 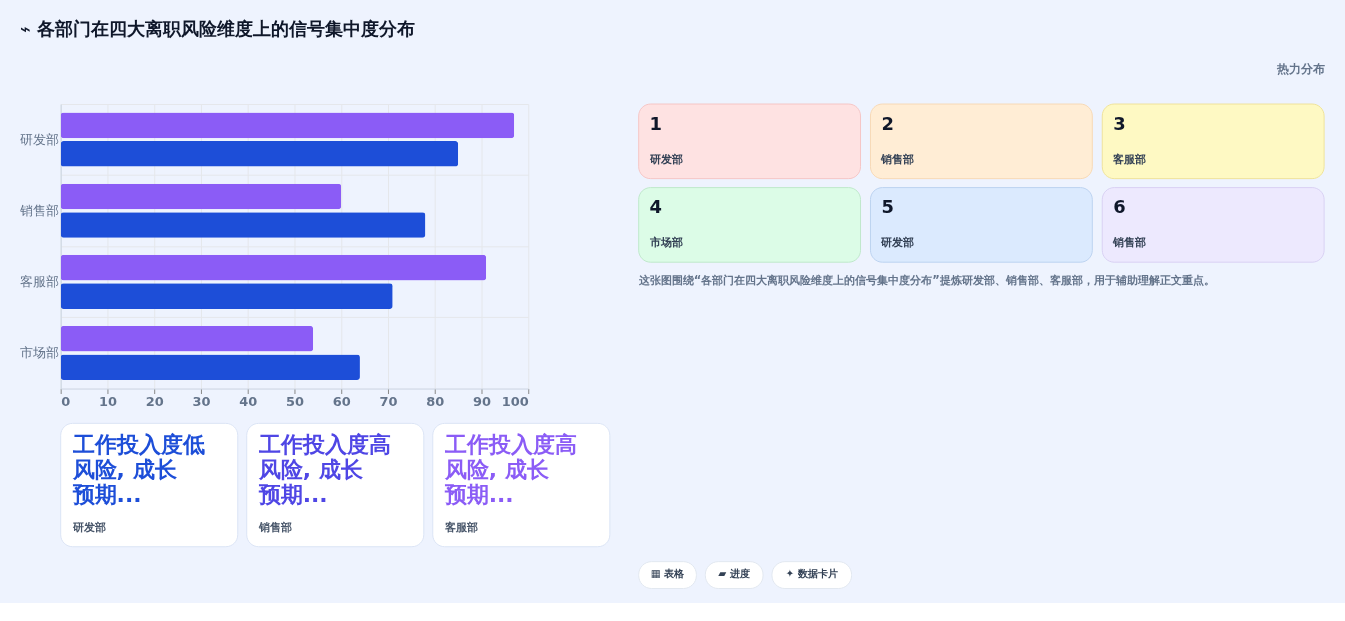 I want to click on y-tick-label: 销售部, so click(x=39, y=210).